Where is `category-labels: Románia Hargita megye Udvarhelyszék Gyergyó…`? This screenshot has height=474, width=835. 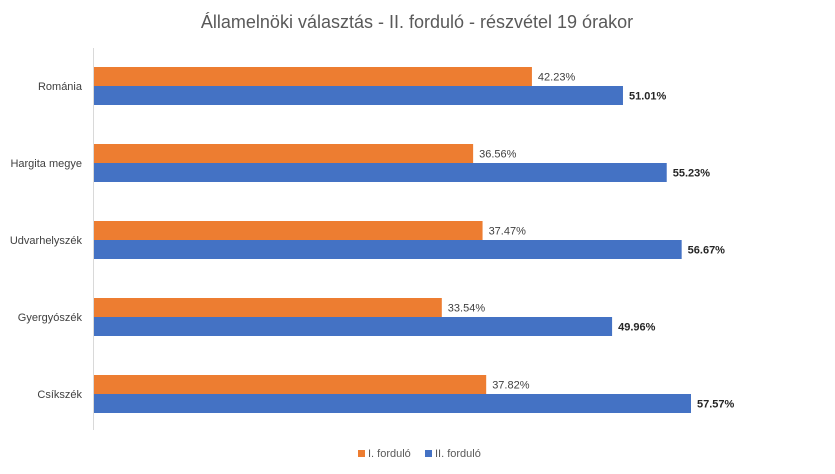
category-labels: Románia Hargita megye Udvarhelyszék Gyergyó… is located at coordinates (46, 241).